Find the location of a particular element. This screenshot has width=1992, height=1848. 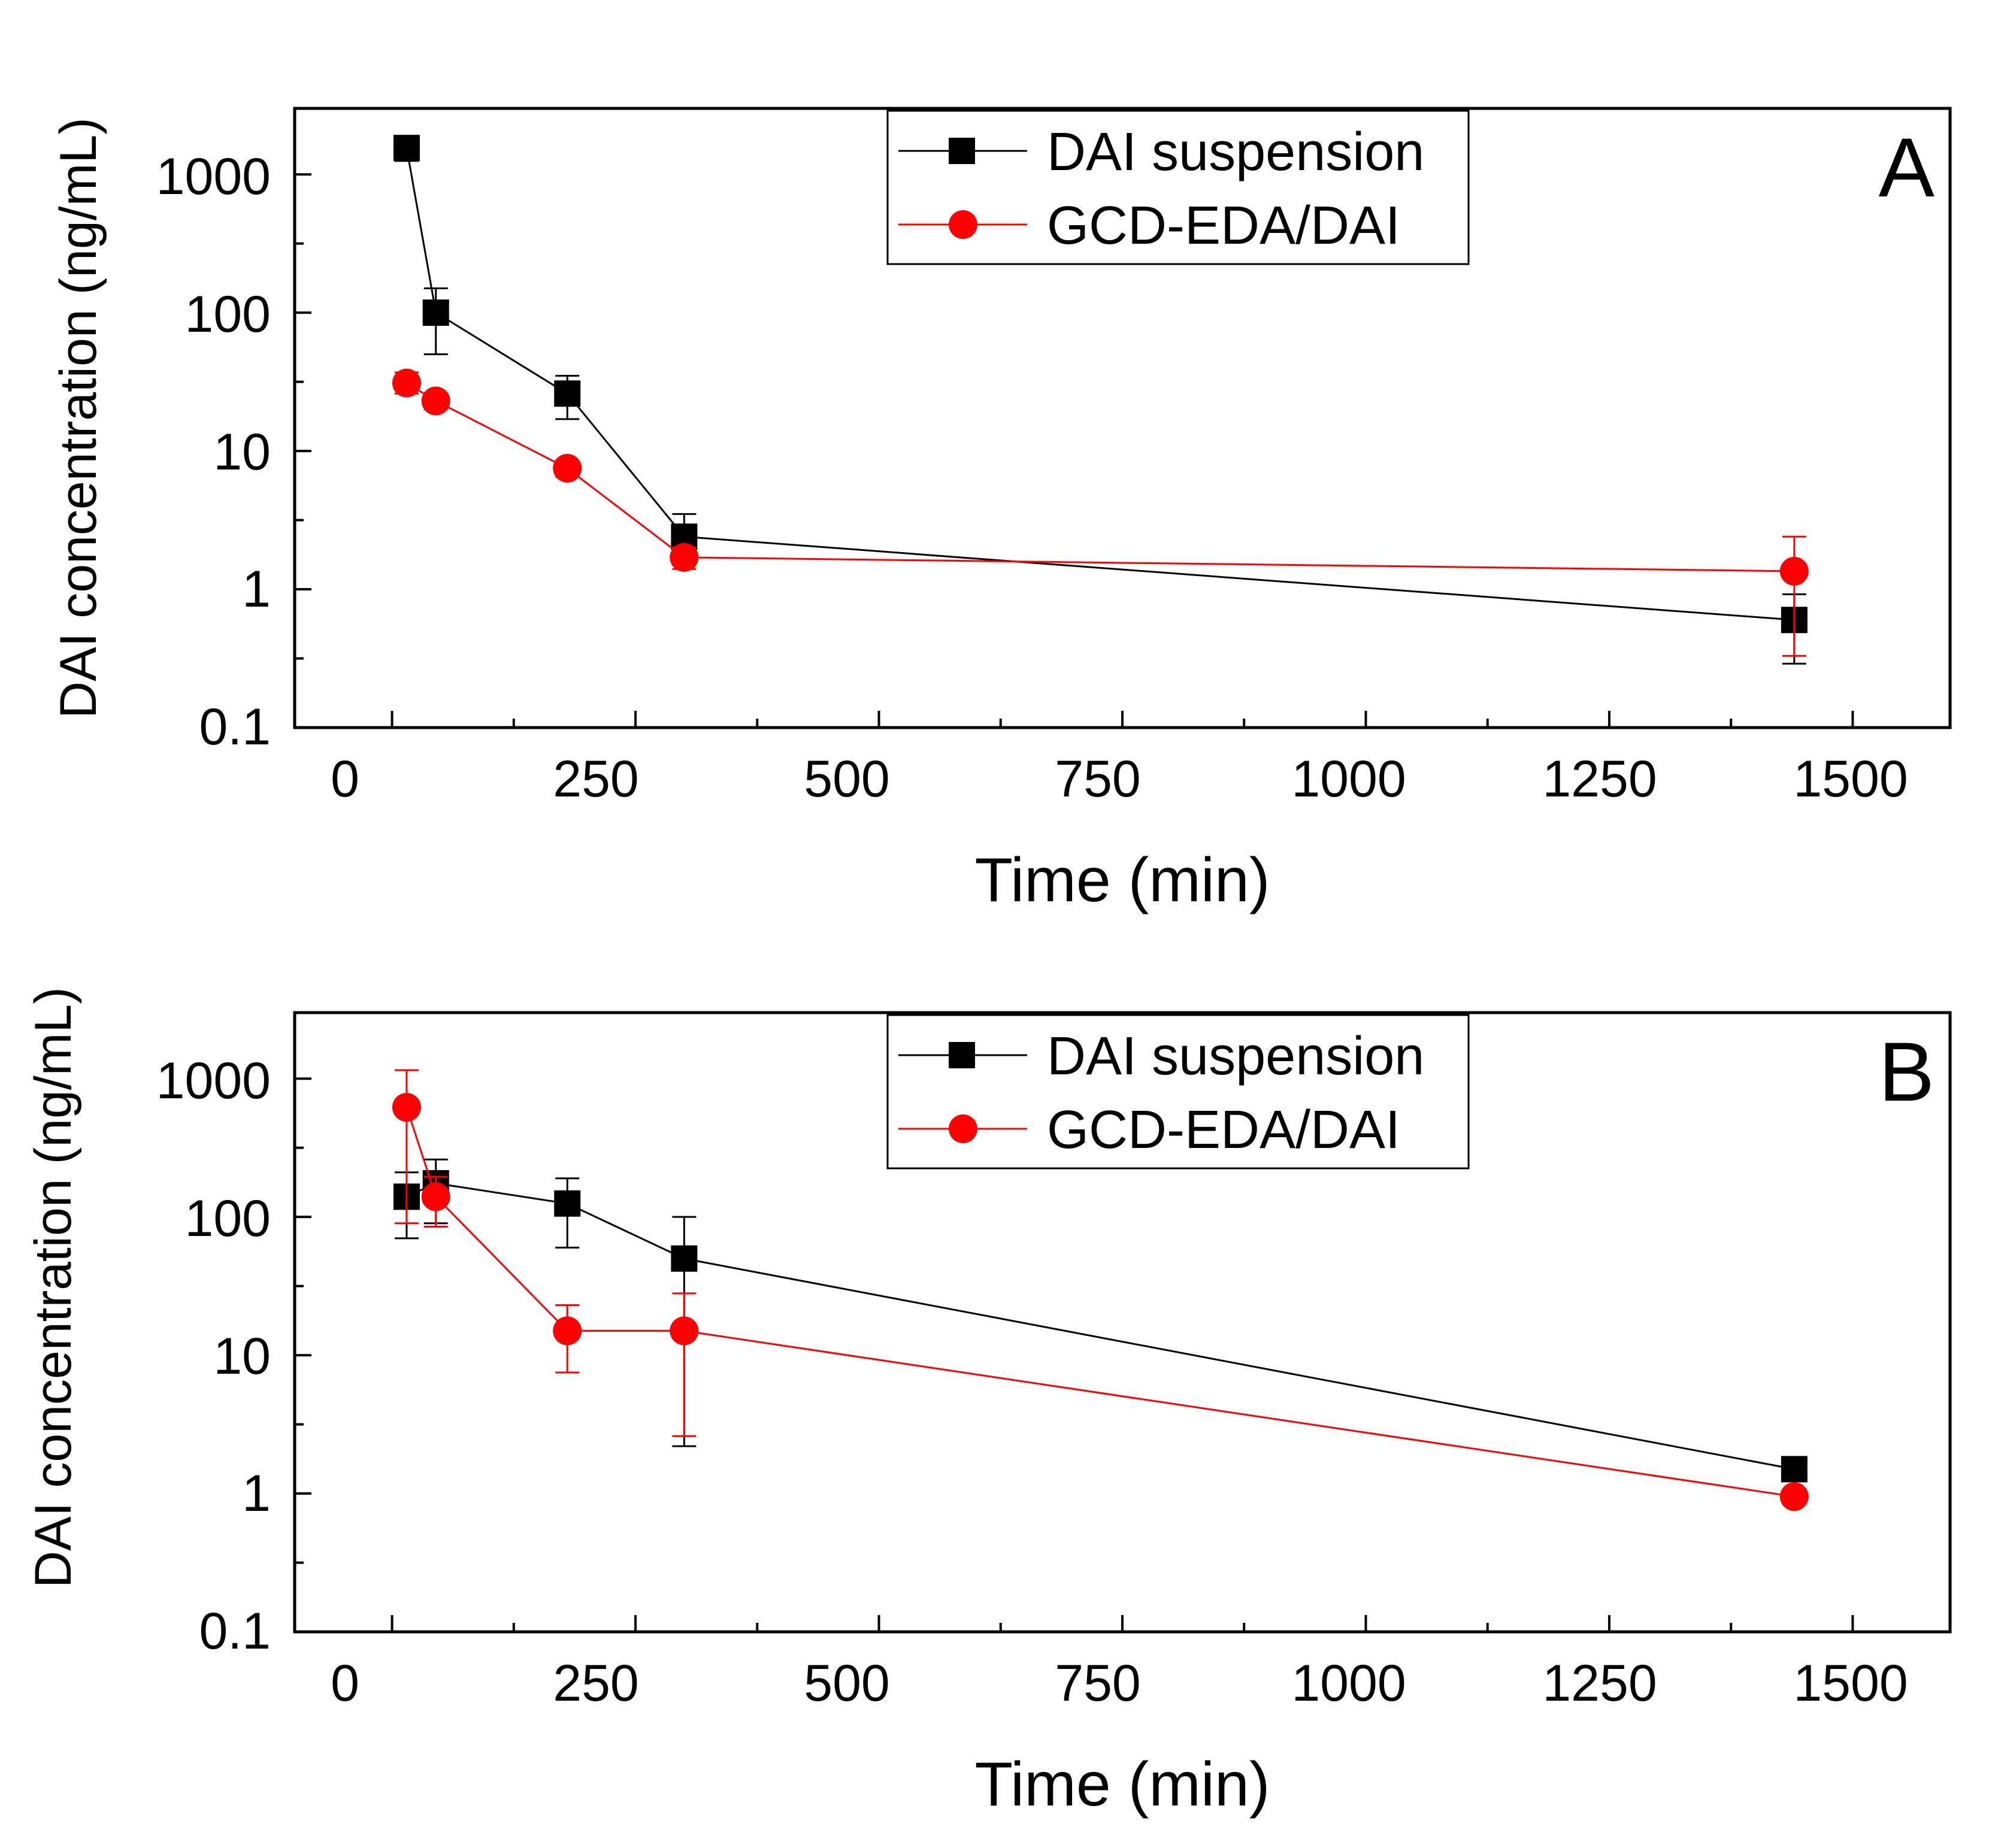

panel-b-xtick-label: 1500 is located at coordinates (1850, 1683).